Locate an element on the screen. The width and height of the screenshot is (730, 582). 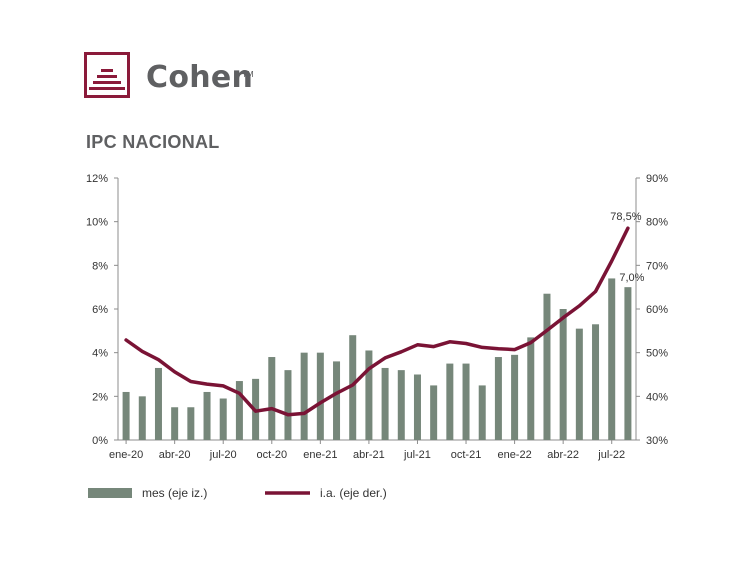
legend-bar-label: mes (eje iz.) is located at coordinates (174, 493).